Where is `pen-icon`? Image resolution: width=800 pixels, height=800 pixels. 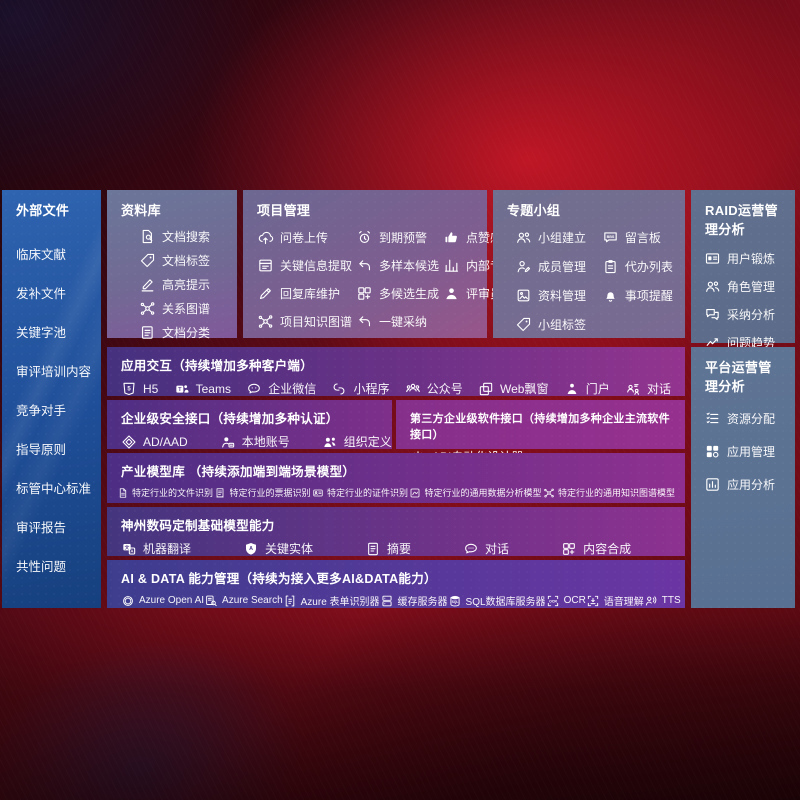
pen-icon is located at coordinates (265, 293).